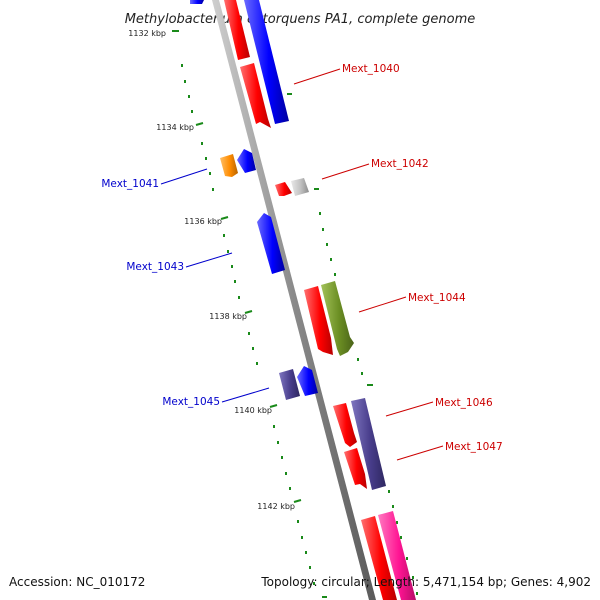 The height and width of the screenshot is (600, 600). What do you see at coordinates (400, 164) in the screenshot?
I see `gene-label-mext-1042: Mext_1042` at bounding box center [400, 164].